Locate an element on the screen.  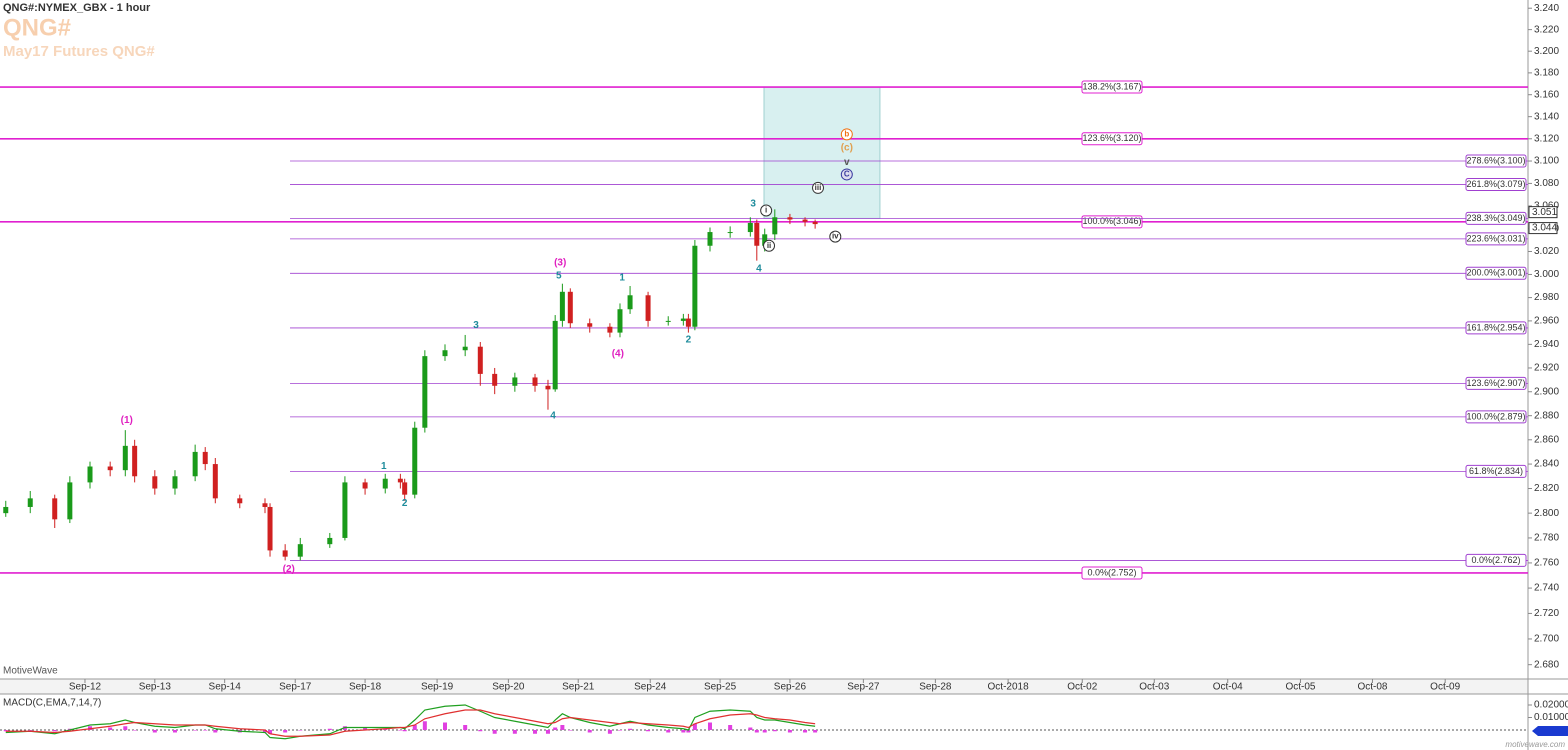
x-tick-label: Oct-2018 is located at coordinates (1009, 687).